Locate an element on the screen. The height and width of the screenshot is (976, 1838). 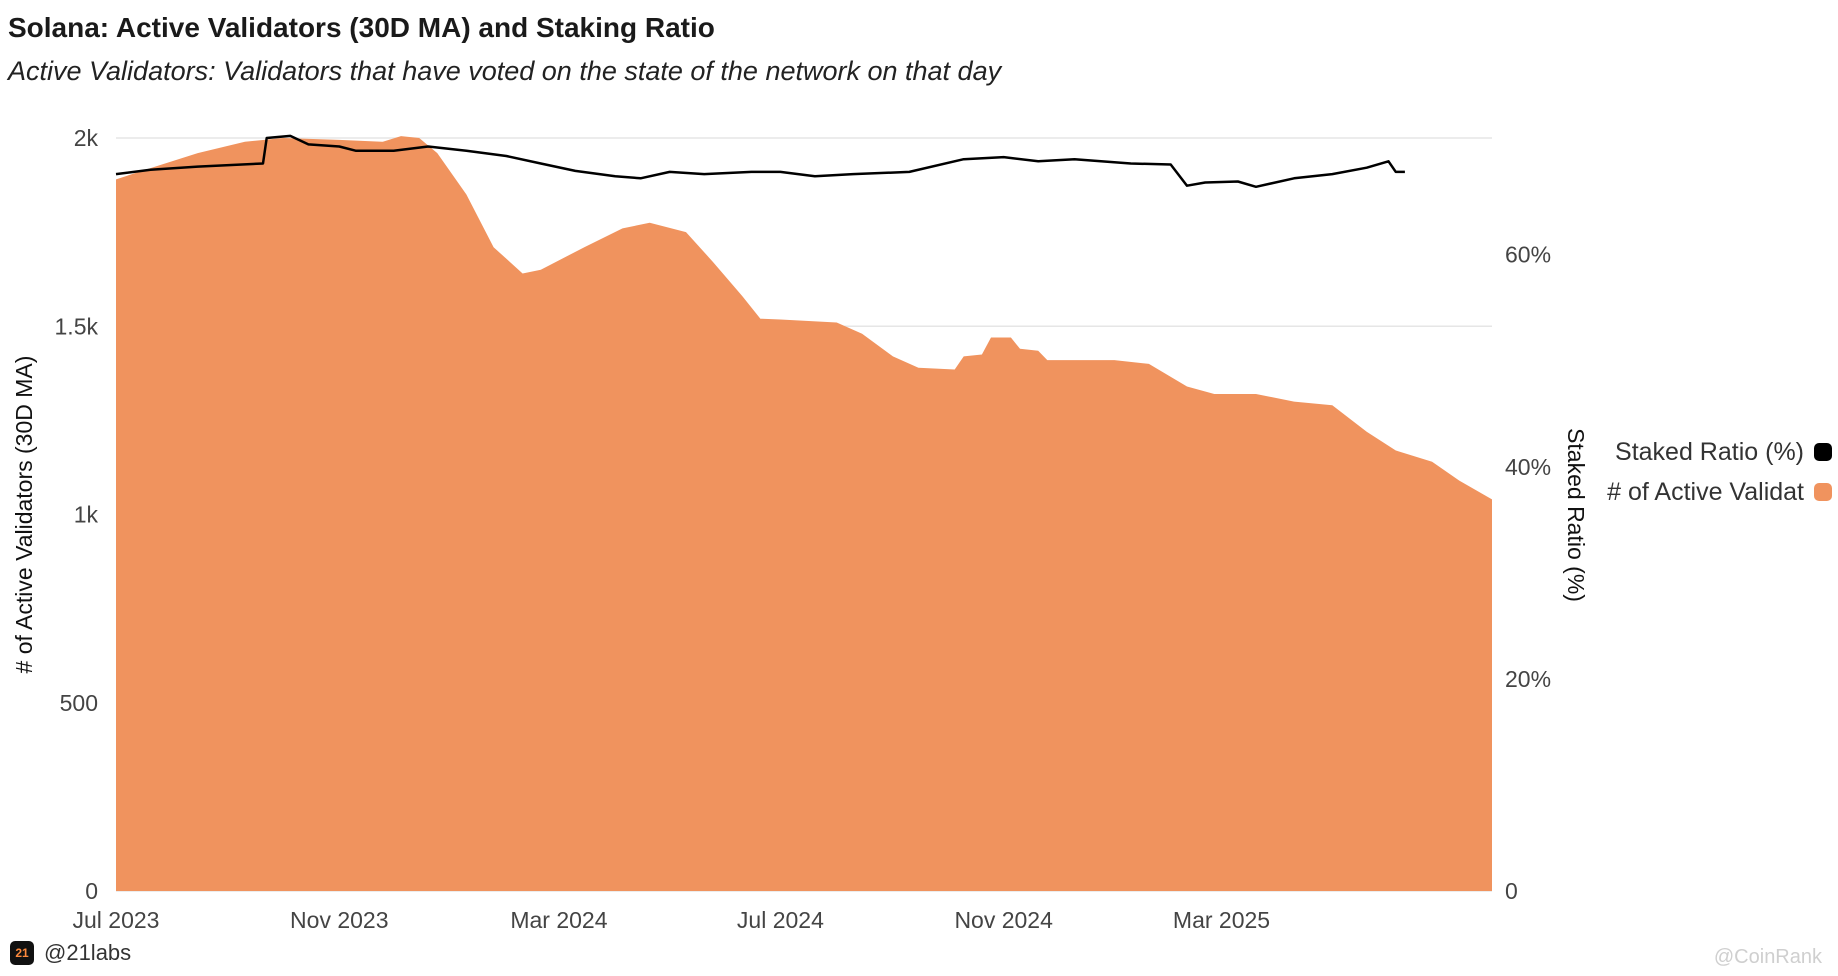
x-tick-label: Nov 2024 is located at coordinates (1003, 920).